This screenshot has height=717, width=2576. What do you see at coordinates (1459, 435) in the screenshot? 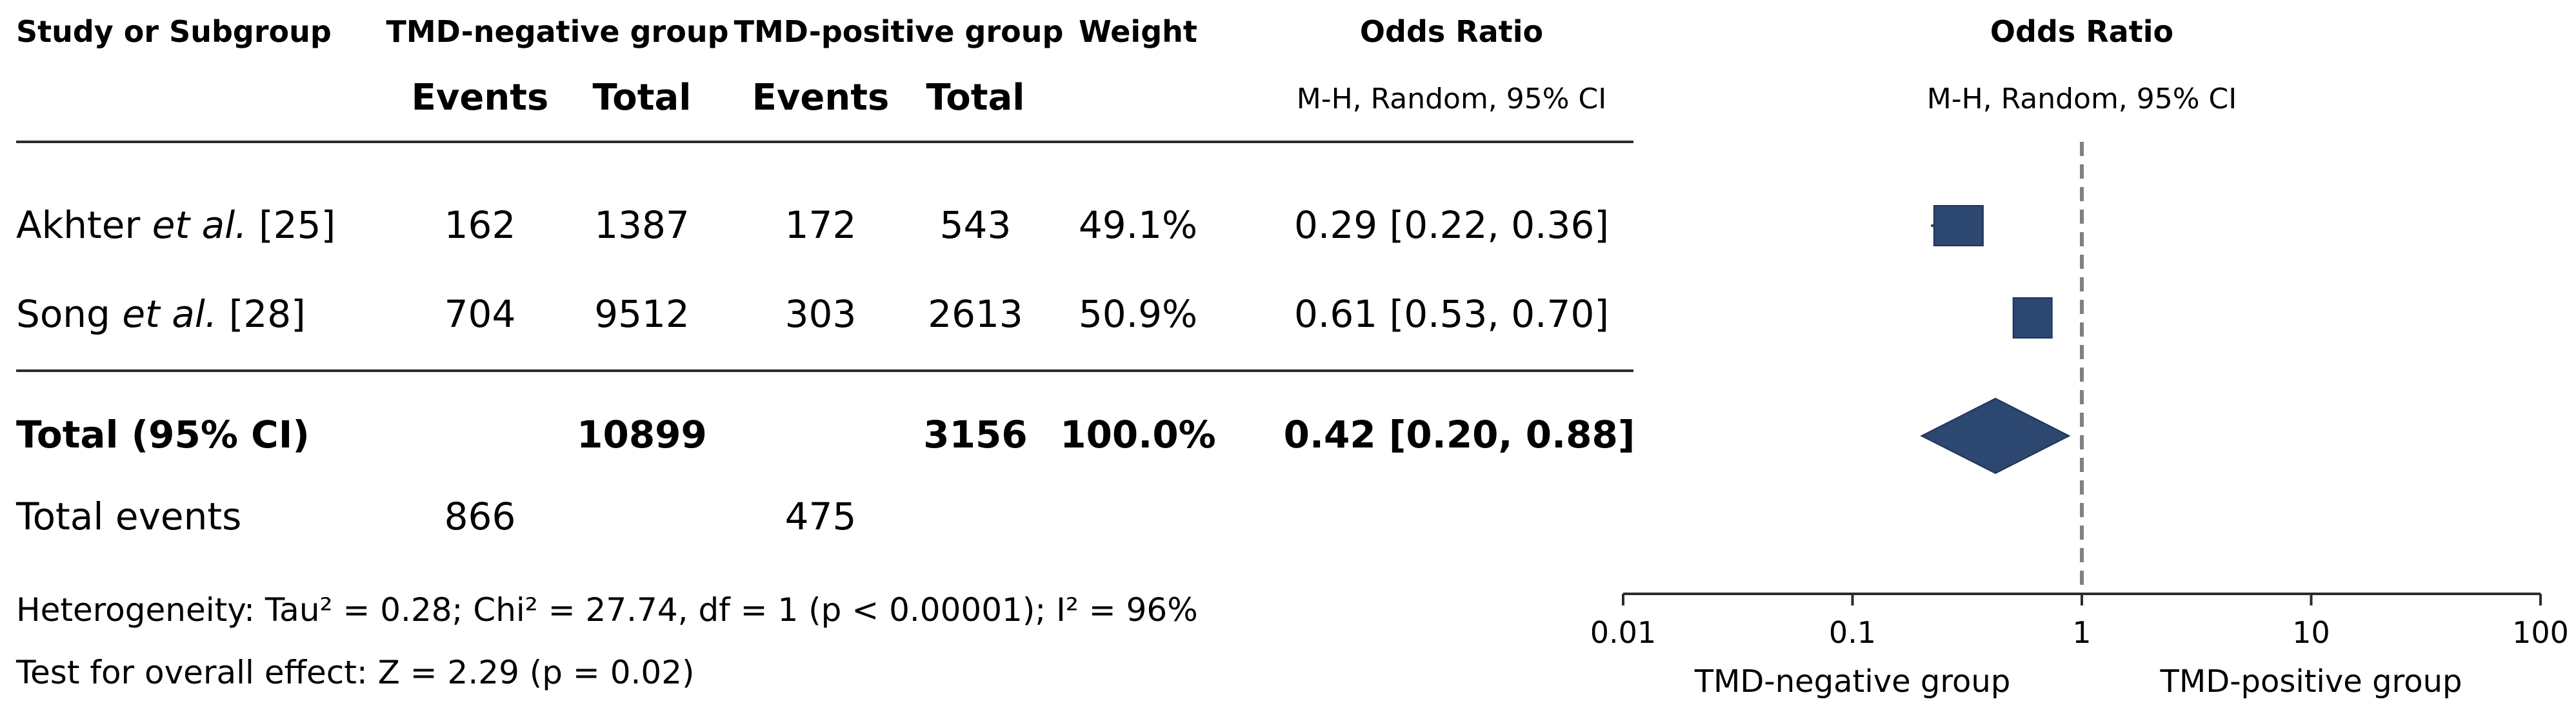
I see `total-or-text: 0.42 [0.20, 0.88]` at bounding box center [1459, 435].